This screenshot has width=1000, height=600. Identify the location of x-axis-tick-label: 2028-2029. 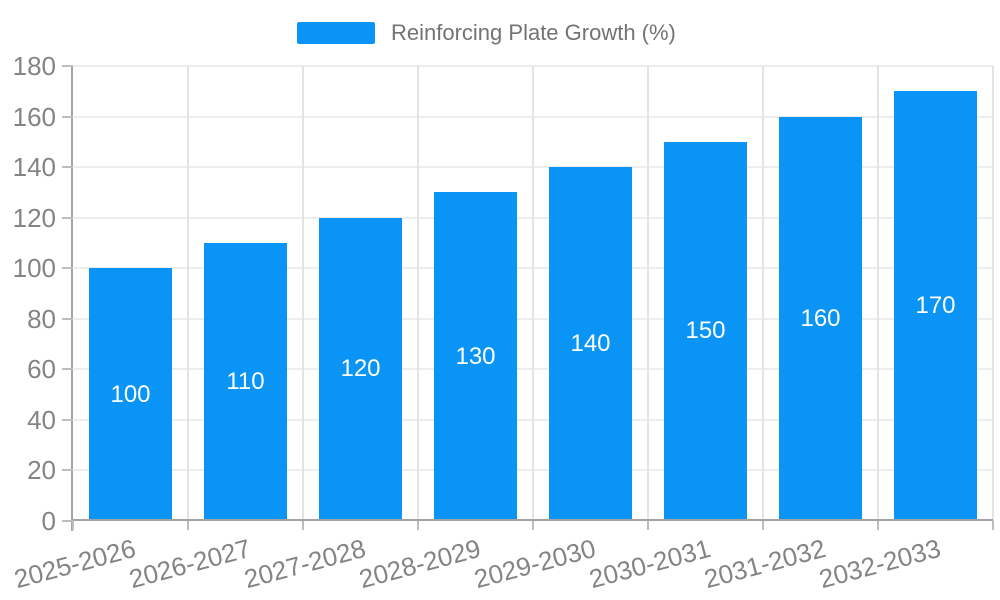
(419, 564).